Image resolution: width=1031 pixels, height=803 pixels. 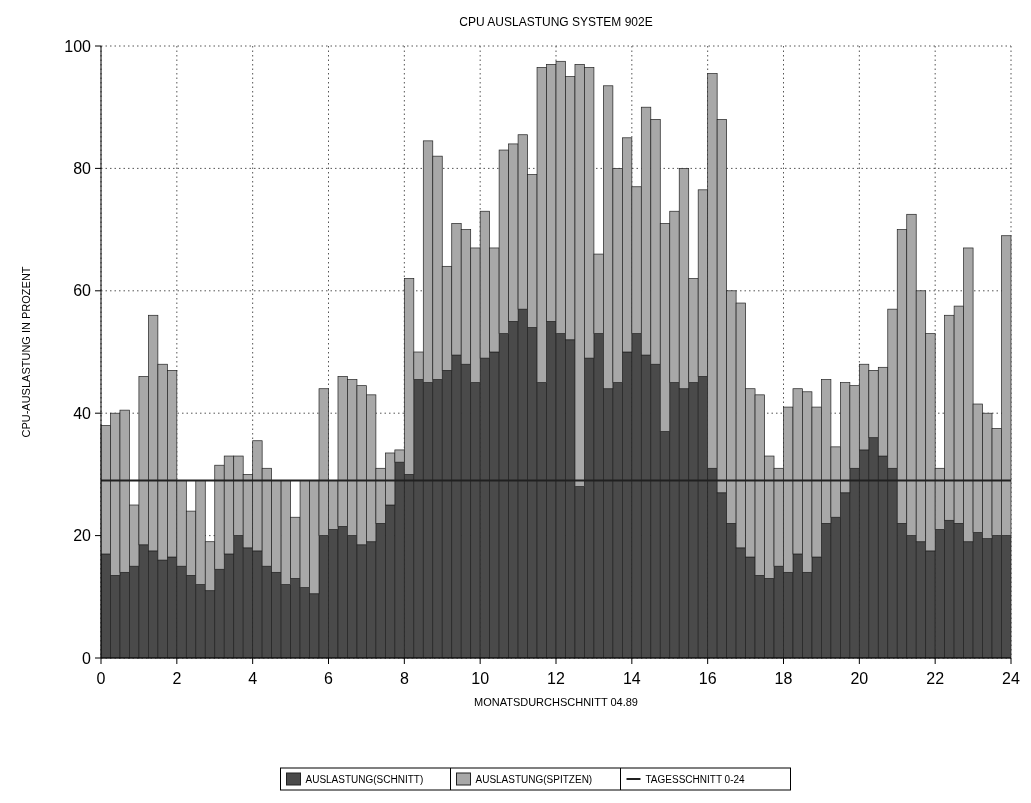 I want to click on x-tick-label: 4, so click(x=253, y=678).